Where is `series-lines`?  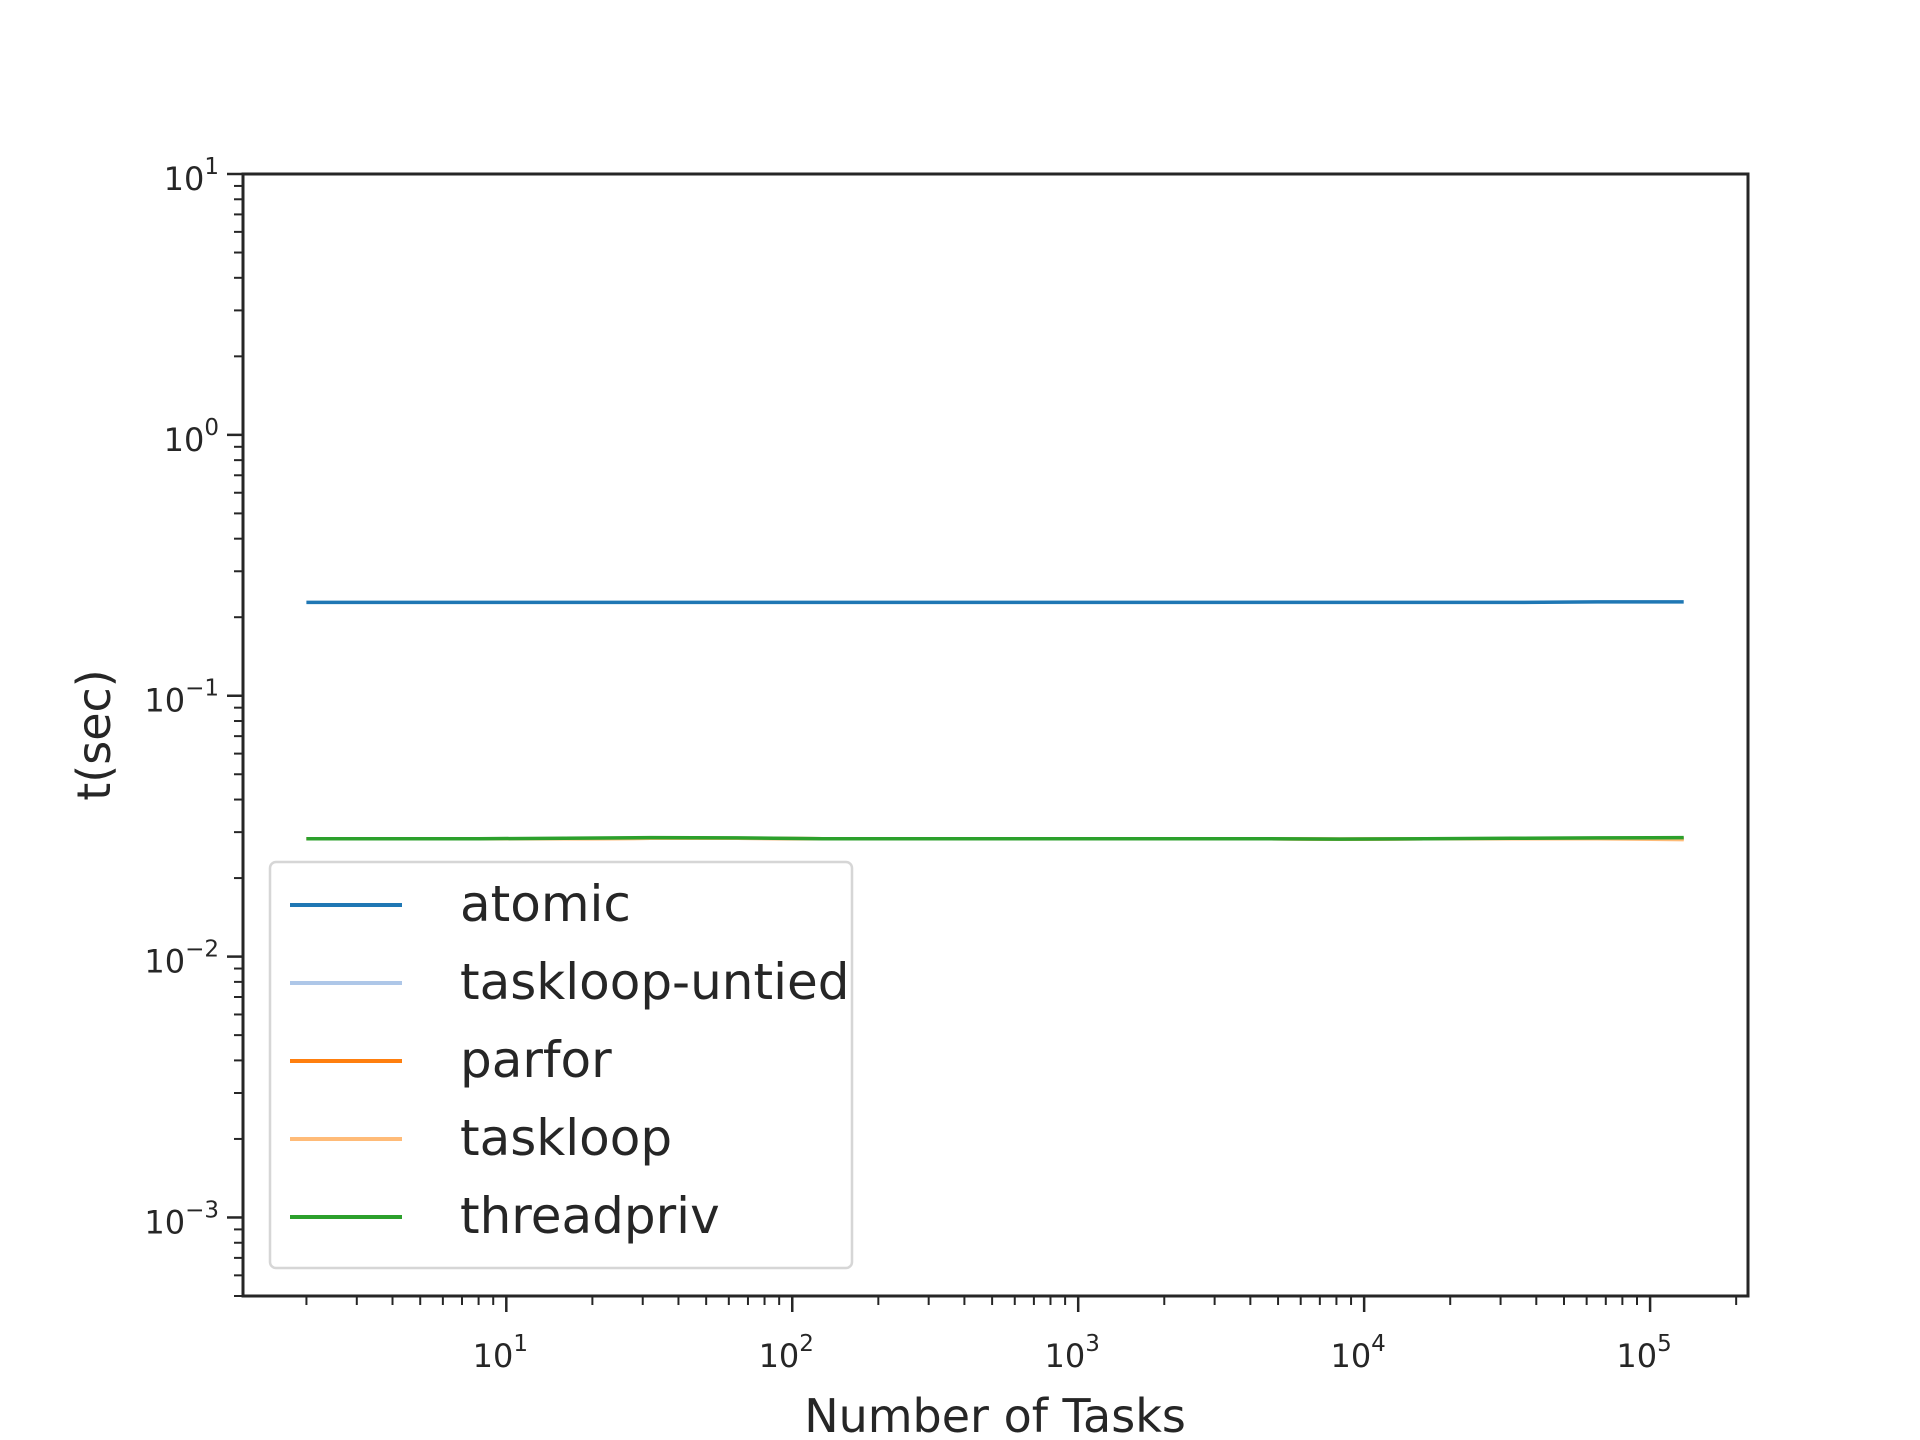 series-lines is located at coordinates (995, 721).